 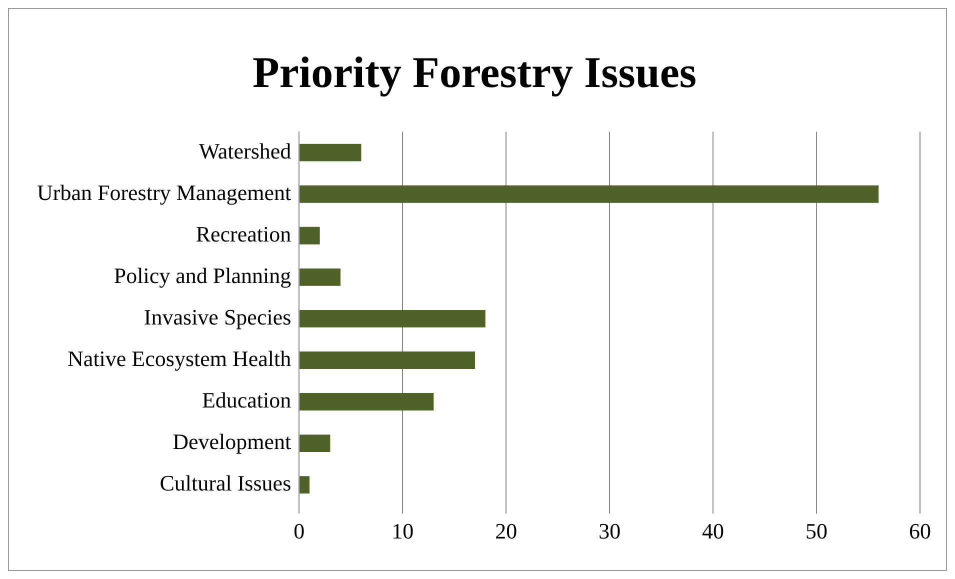 What do you see at coordinates (713, 531) in the screenshot?
I see `x-tick-label: 40` at bounding box center [713, 531].